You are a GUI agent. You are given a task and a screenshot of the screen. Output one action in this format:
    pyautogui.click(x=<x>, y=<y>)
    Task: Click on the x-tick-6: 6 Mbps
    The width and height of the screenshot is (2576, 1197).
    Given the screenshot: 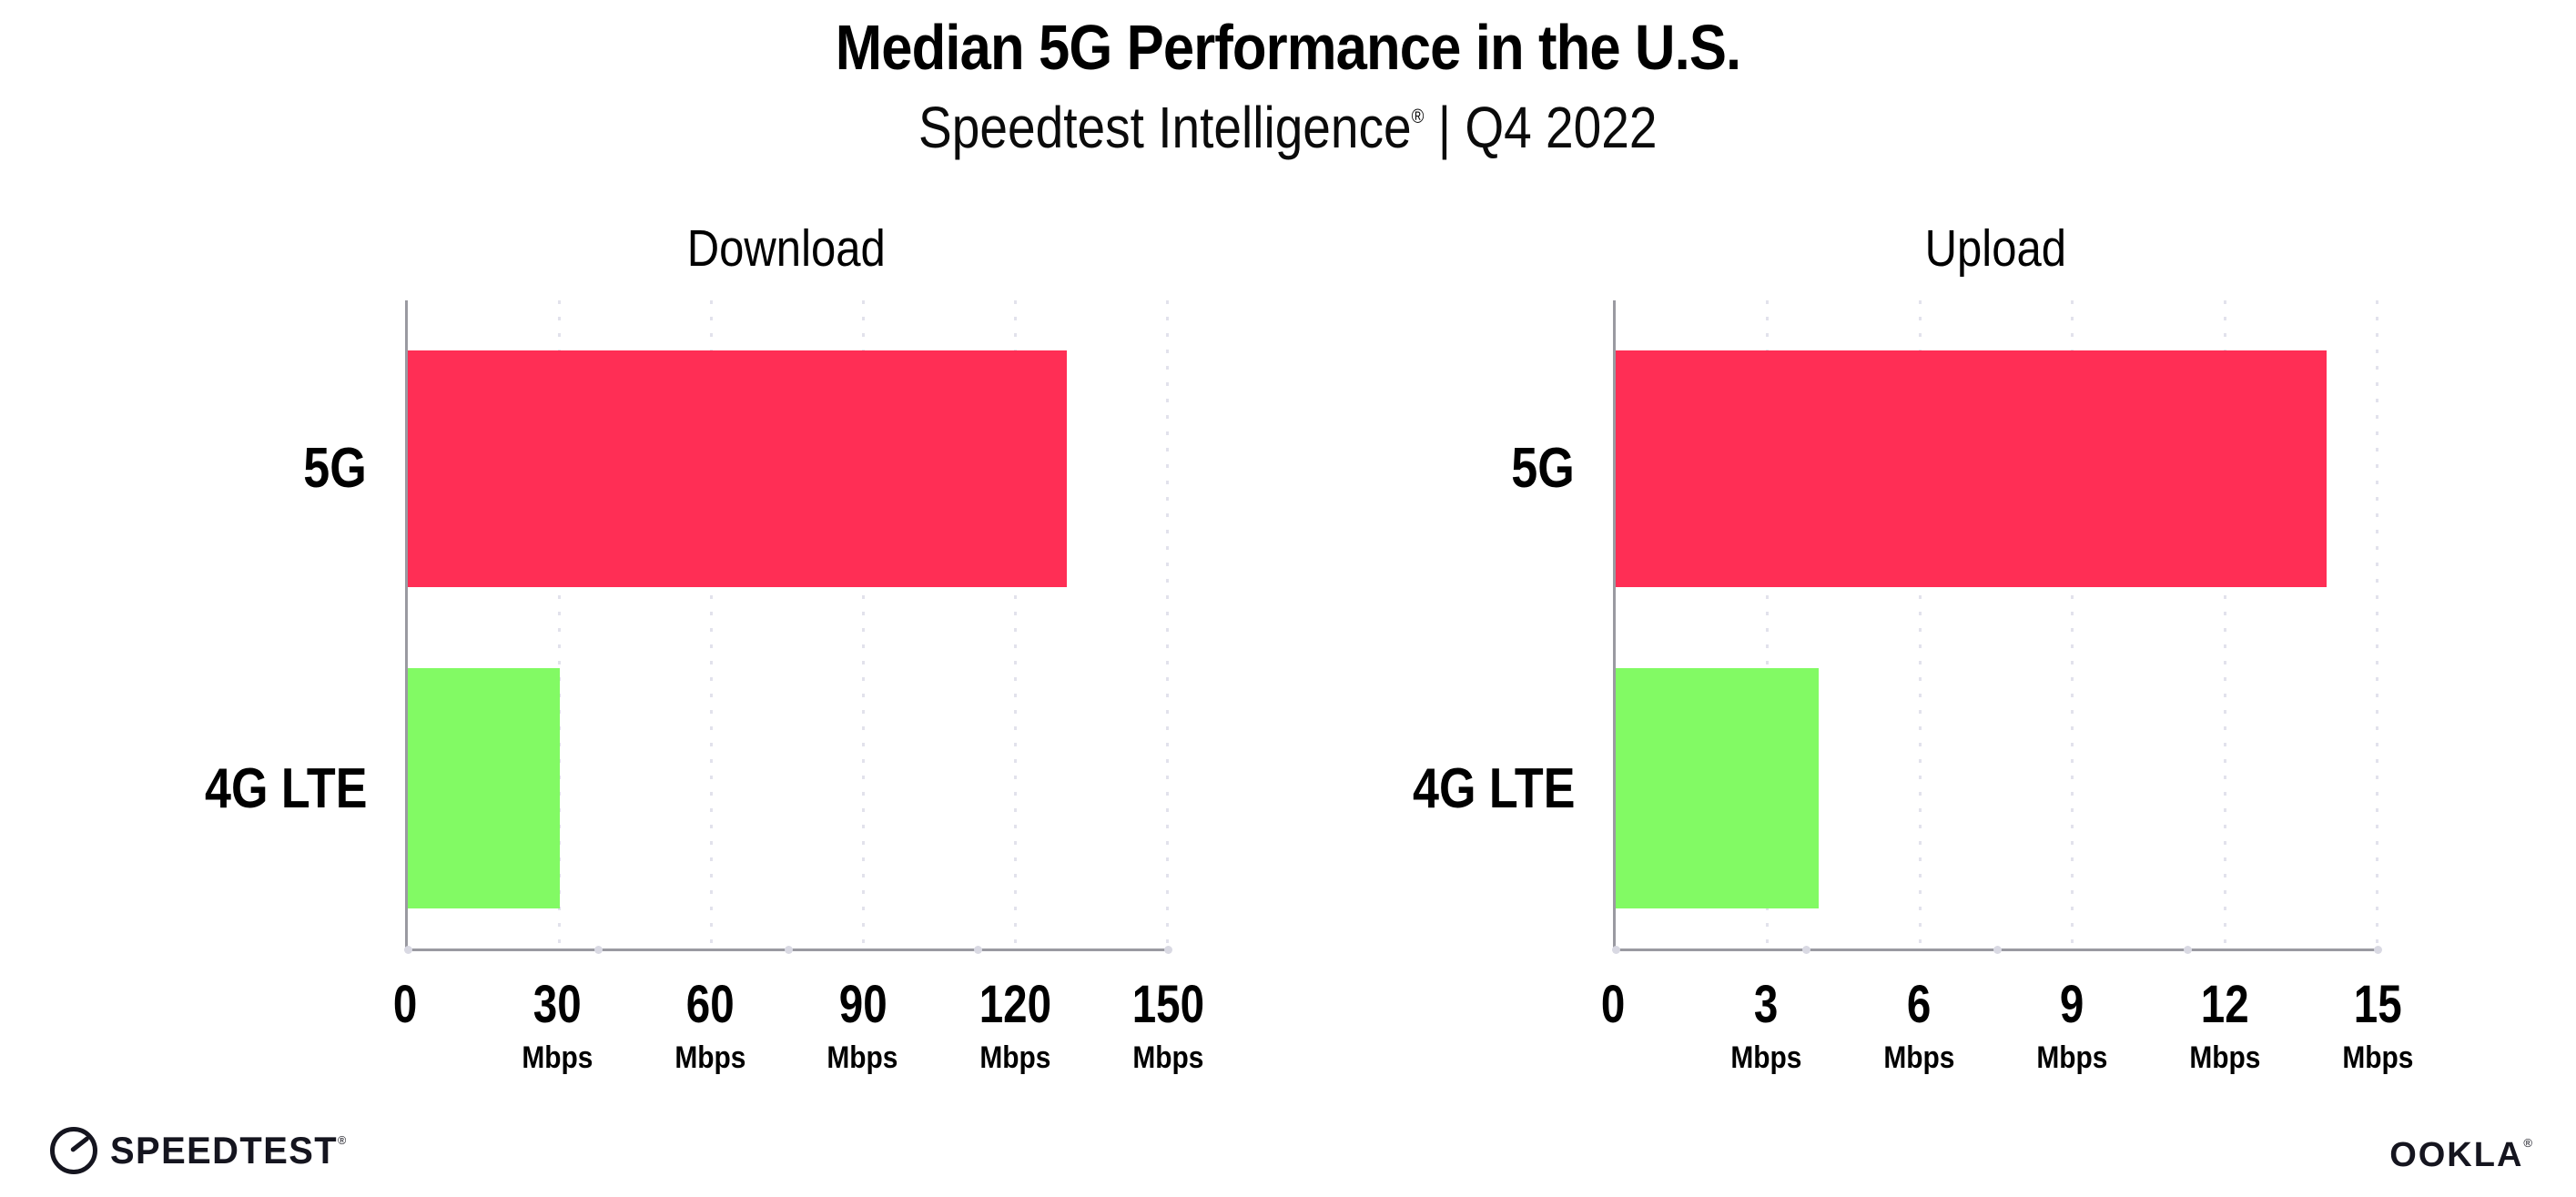 What is the action you would take?
    pyautogui.click(x=1919, y=1025)
    